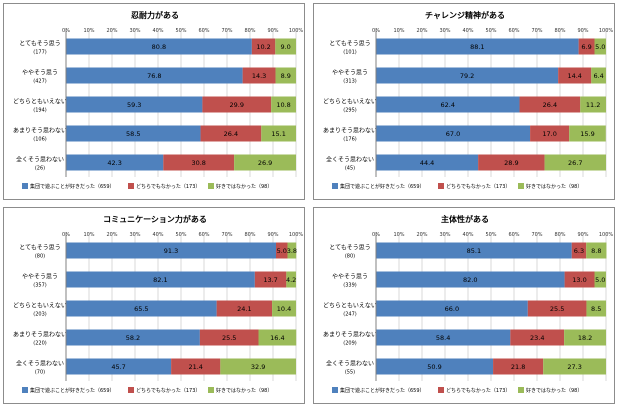  I want to click on data-label: 10.4, so click(284, 309).